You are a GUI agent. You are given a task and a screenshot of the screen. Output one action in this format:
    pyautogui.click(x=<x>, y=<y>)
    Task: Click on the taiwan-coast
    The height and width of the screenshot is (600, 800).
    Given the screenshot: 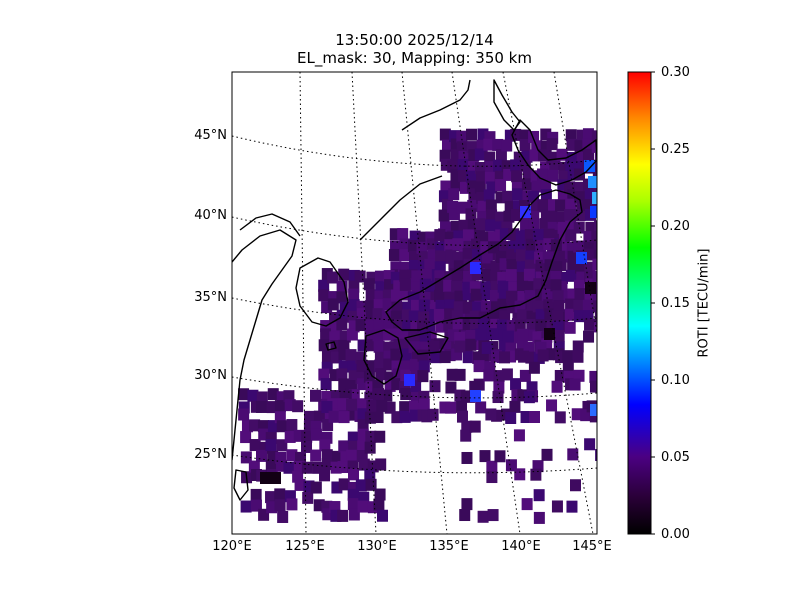 What is the action you would take?
    pyautogui.click(x=241, y=485)
    